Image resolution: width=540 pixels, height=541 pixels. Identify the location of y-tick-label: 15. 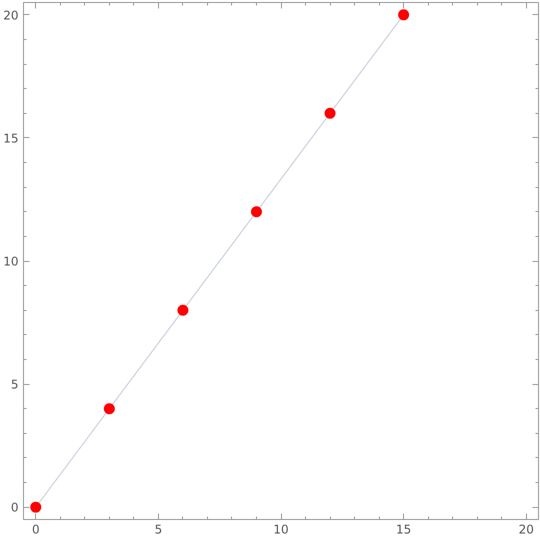
(11, 138).